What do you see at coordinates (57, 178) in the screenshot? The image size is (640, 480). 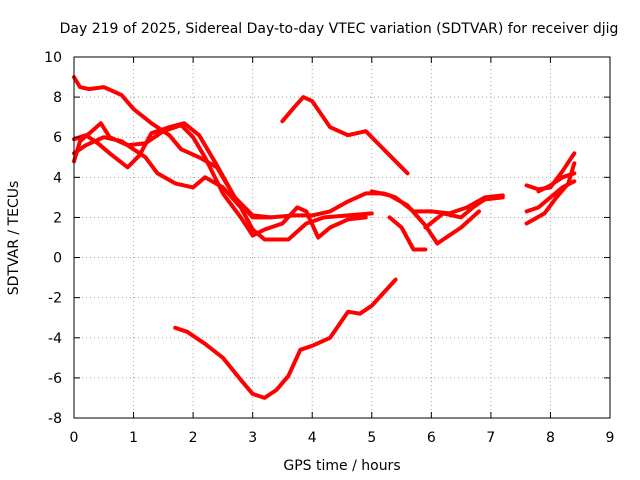 I see `y-tick-label: 4` at bounding box center [57, 178].